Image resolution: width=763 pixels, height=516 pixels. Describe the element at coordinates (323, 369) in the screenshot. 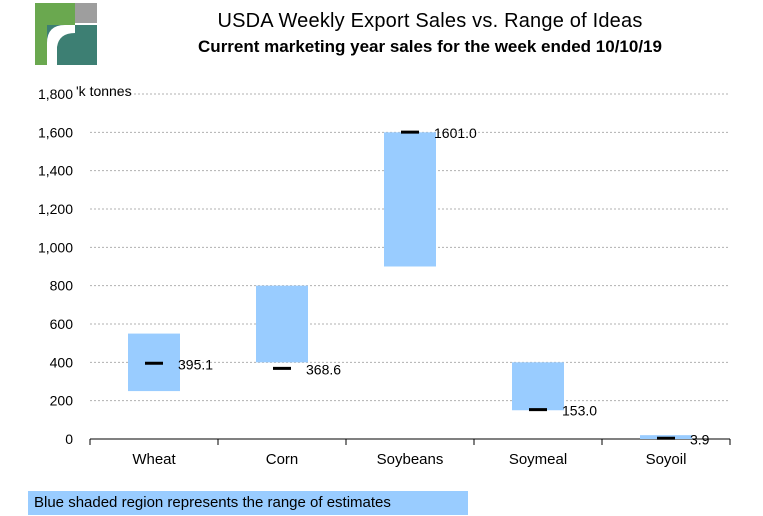

I see `data-label: 368.6` at that location.